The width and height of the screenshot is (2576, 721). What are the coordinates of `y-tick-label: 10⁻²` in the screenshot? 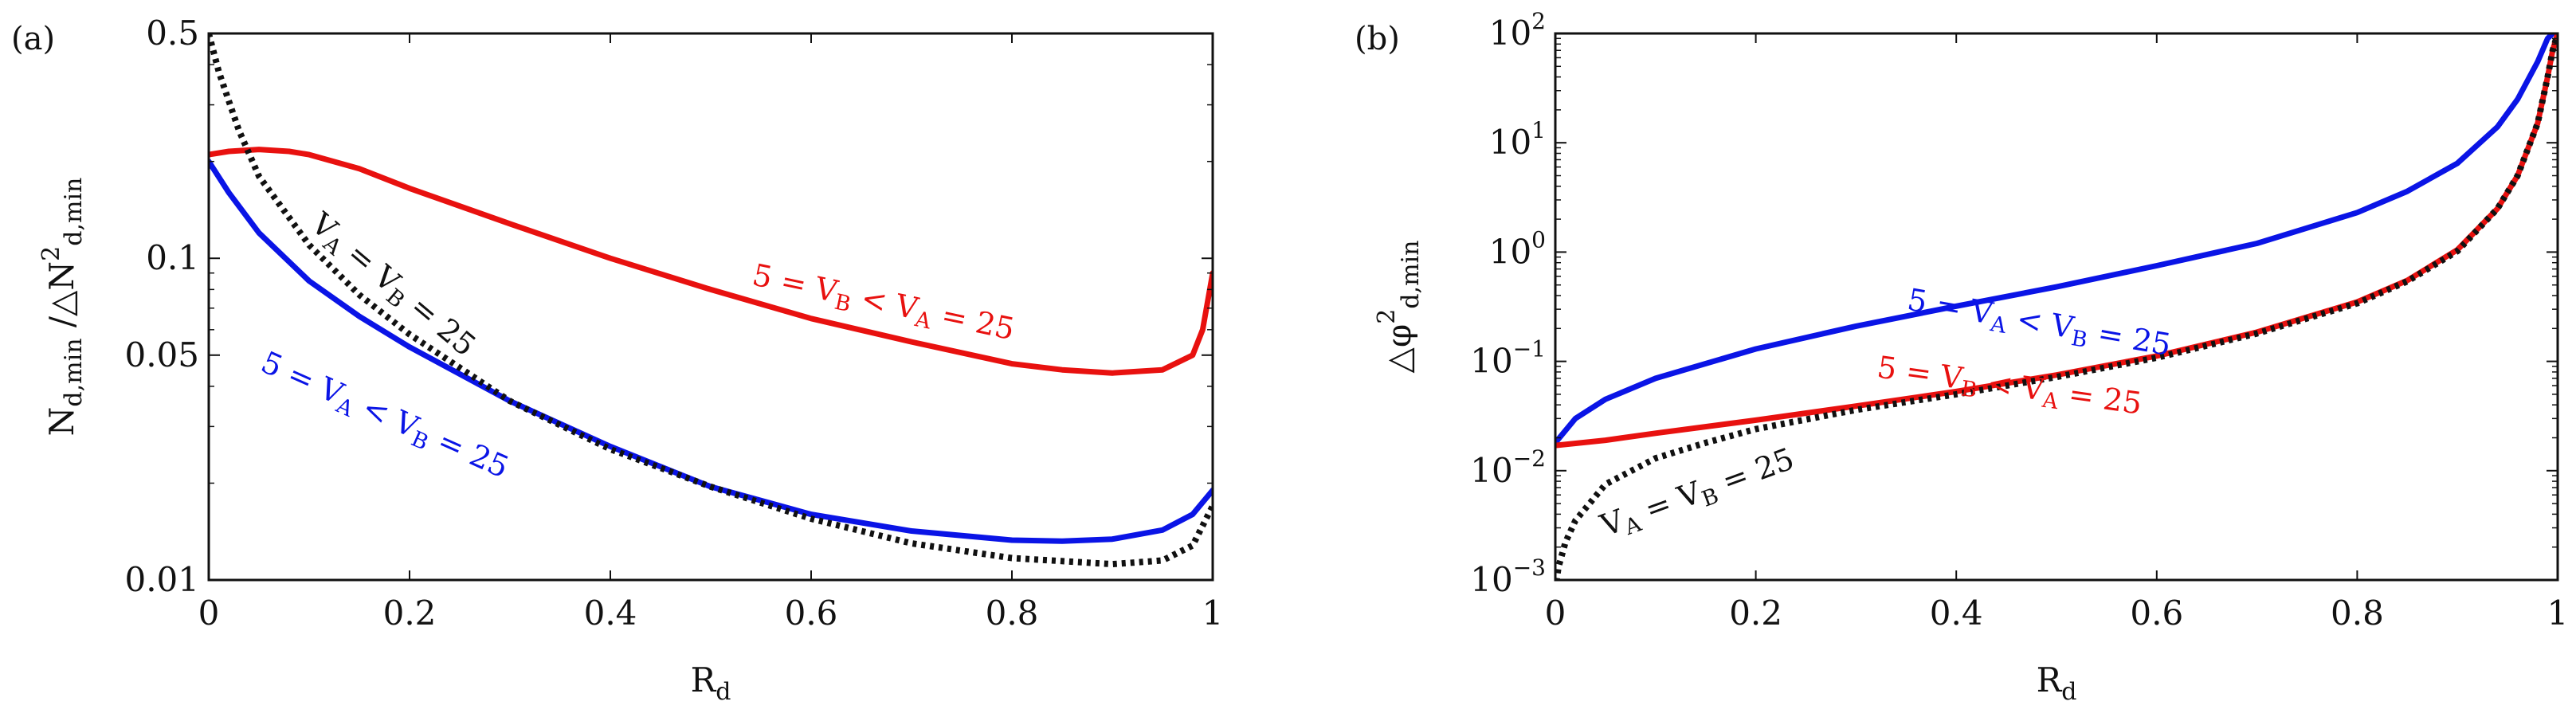 It's located at (1508, 467).